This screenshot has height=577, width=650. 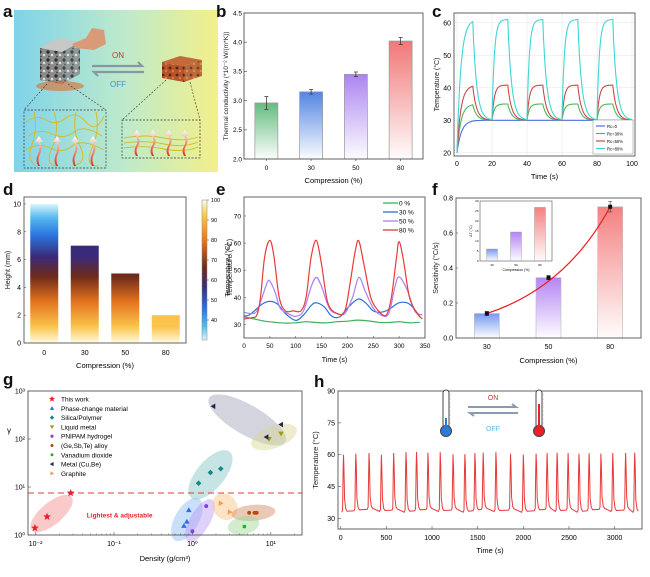 I want to click on region-Graphite, so click(x=225, y=507).